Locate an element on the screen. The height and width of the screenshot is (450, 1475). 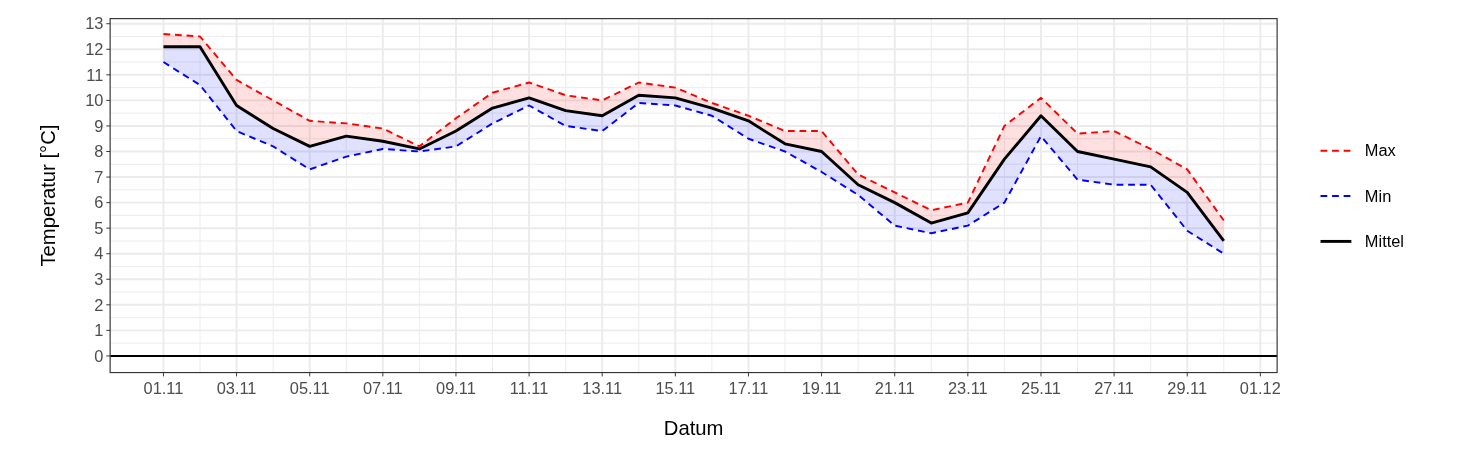
x-tick-label: 15.11 is located at coordinates (675, 387).